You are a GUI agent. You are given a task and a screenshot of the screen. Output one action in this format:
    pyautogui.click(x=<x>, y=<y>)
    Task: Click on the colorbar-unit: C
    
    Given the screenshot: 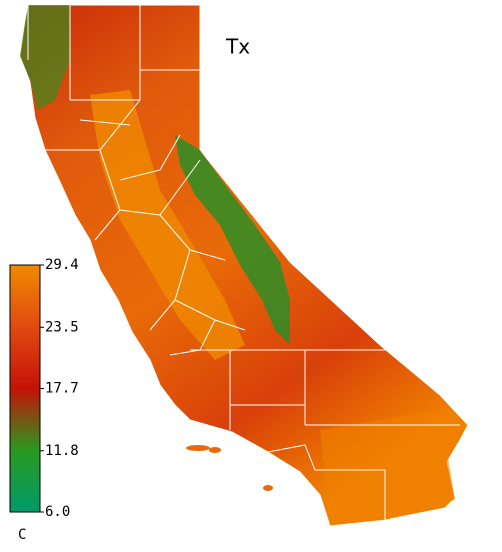 What is the action you would take?
    pyautogui.click(x=22, y=535)
    